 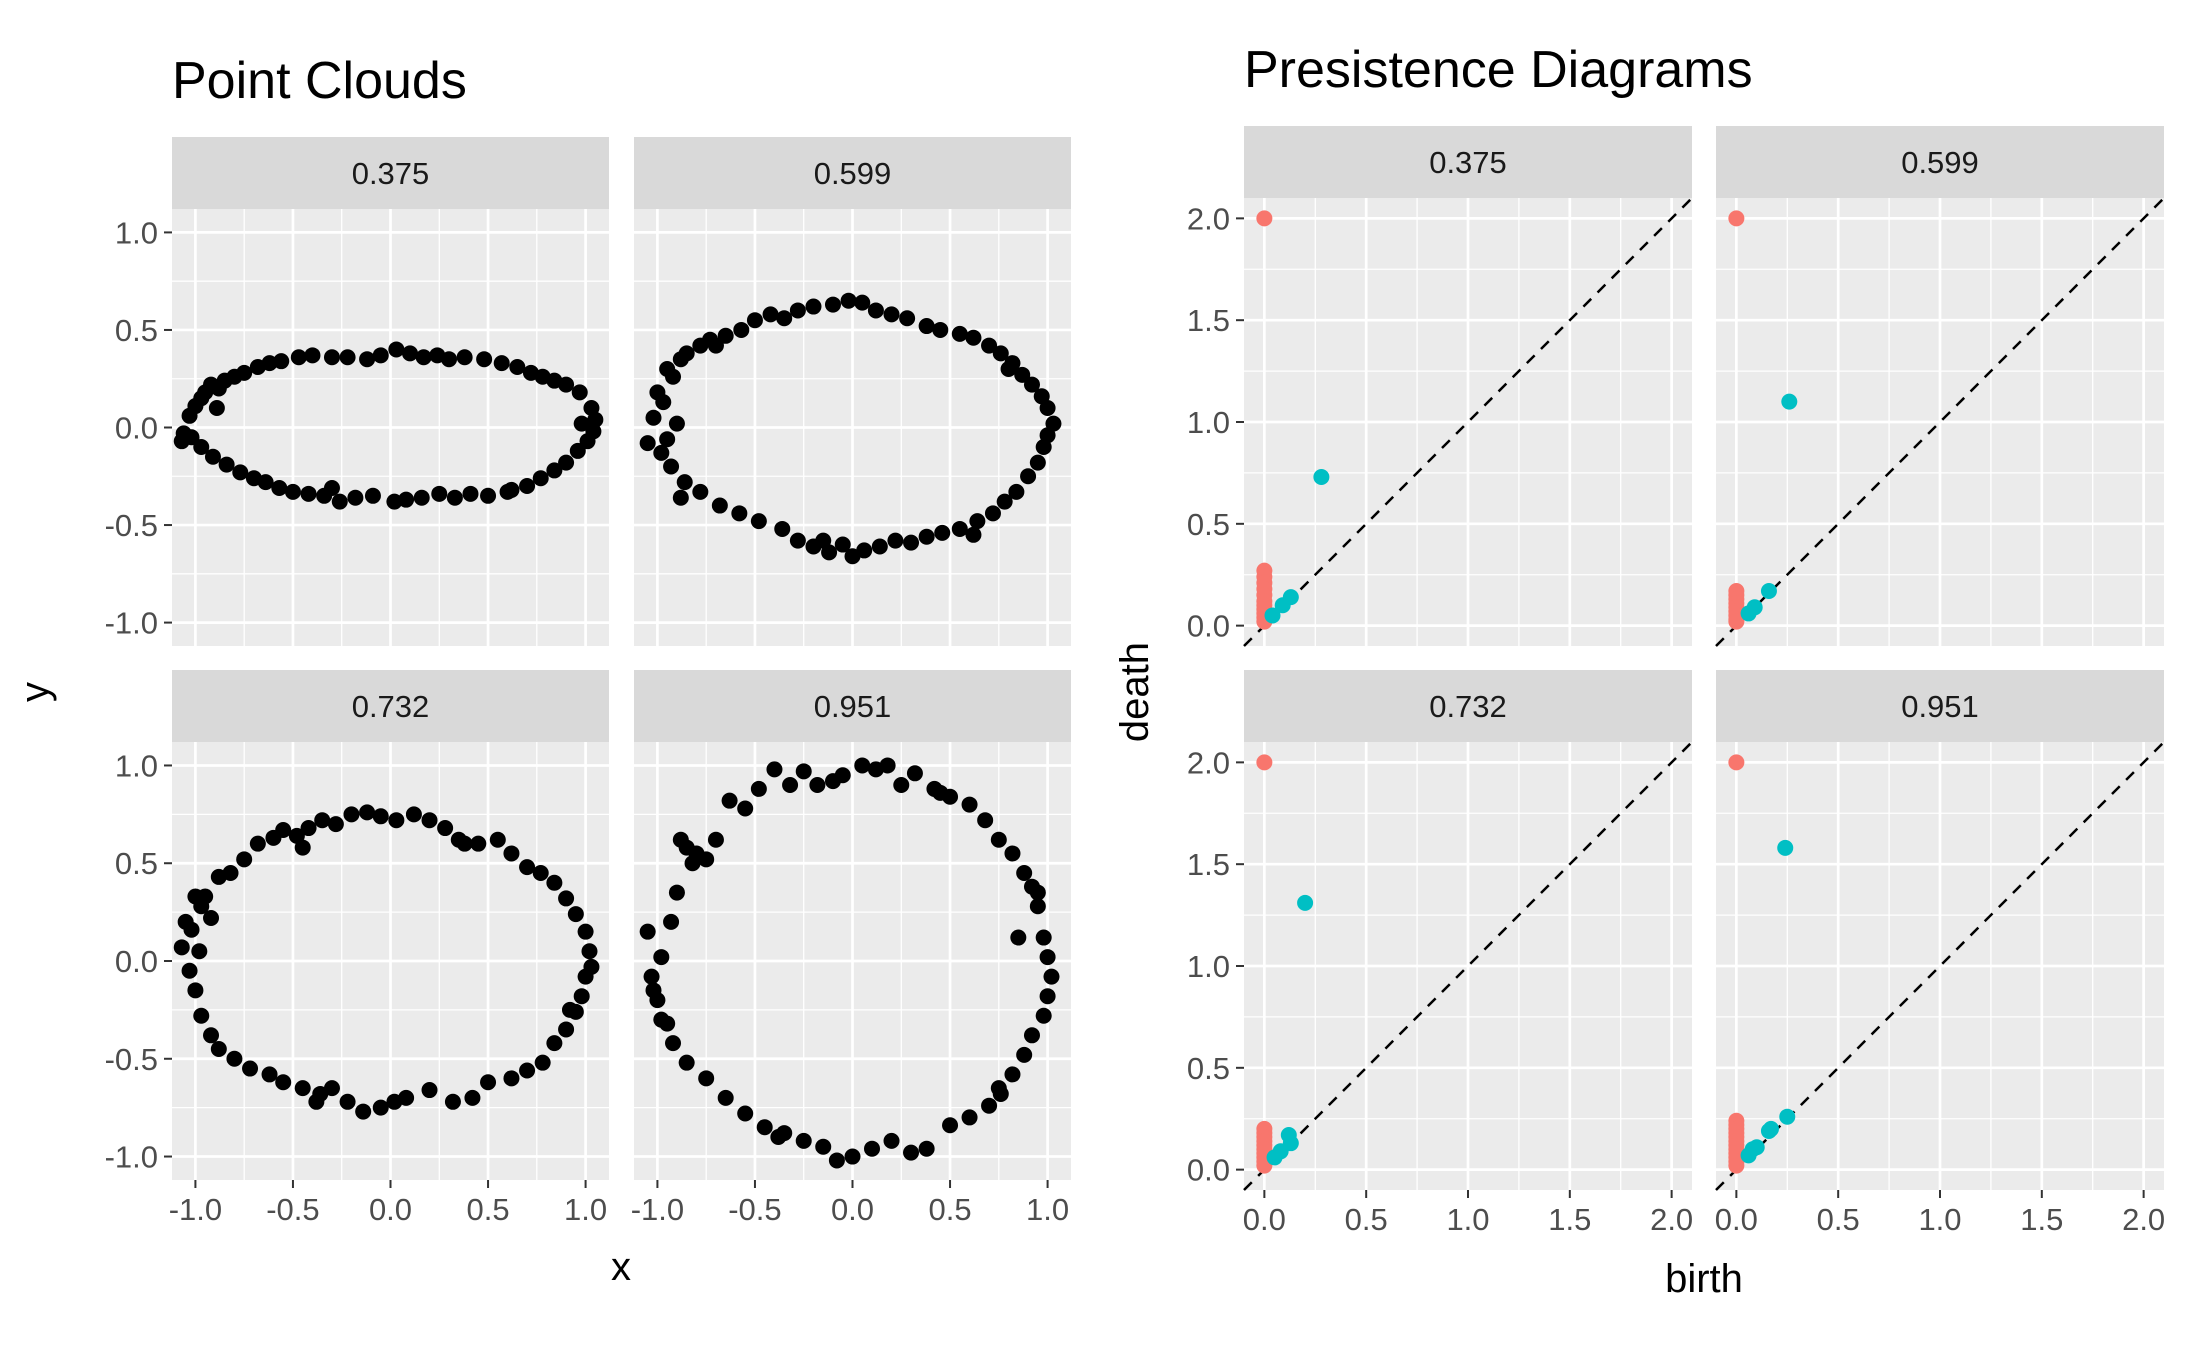 What do you see at coordinates (1208, 524) in the screenshot?
I see `y-tick-label: 0.5` at bounding box center [1208, 524].